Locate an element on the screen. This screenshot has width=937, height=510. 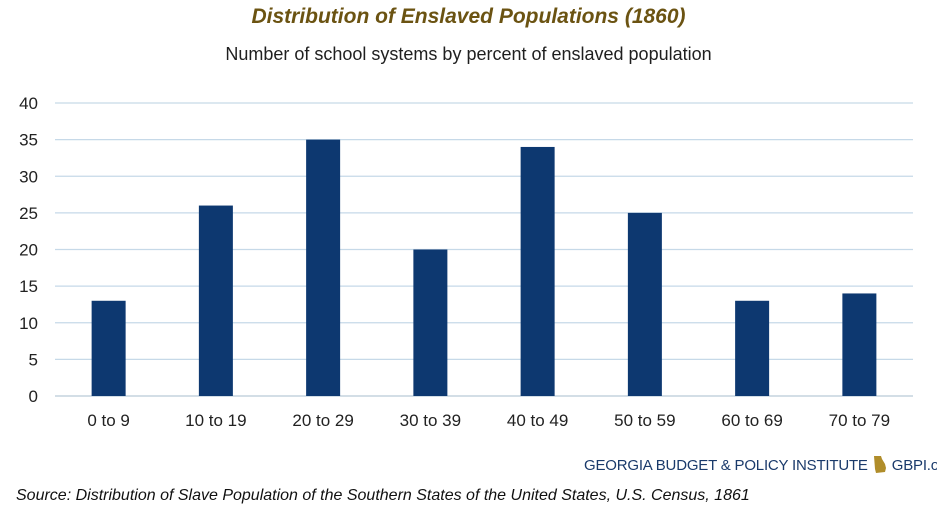
x-tick-label: 70 to 79 is located at coordinates (859, 420).